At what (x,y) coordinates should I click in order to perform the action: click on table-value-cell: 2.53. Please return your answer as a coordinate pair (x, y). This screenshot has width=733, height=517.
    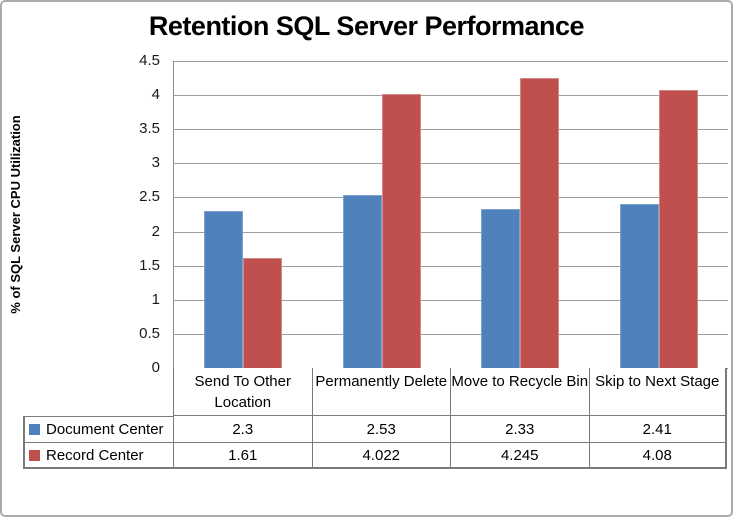
    Looking at the image, I should click on (380, 429).